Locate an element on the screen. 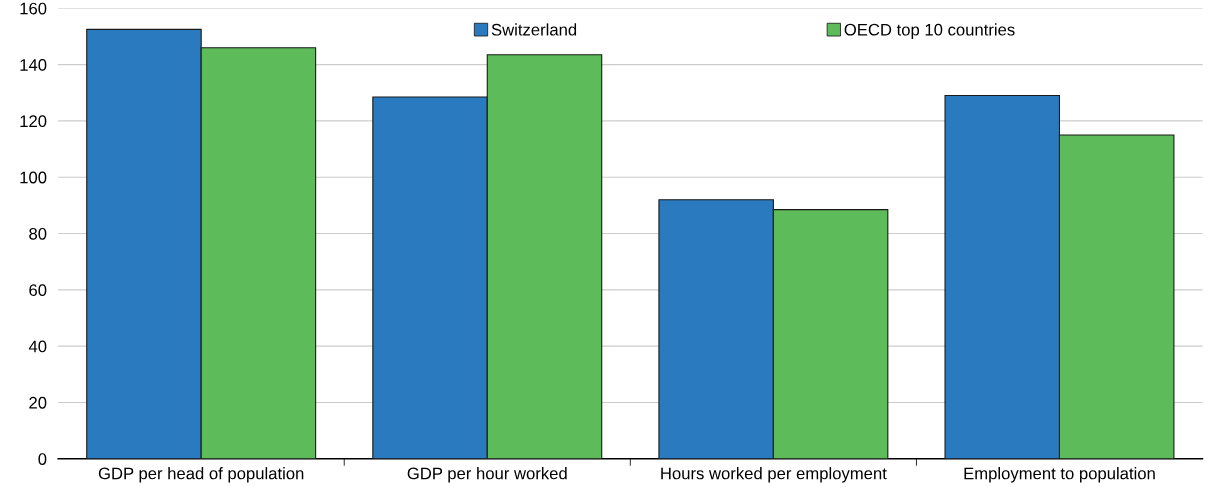  y-tick-label: 140 is located at coordinates (33, 64).